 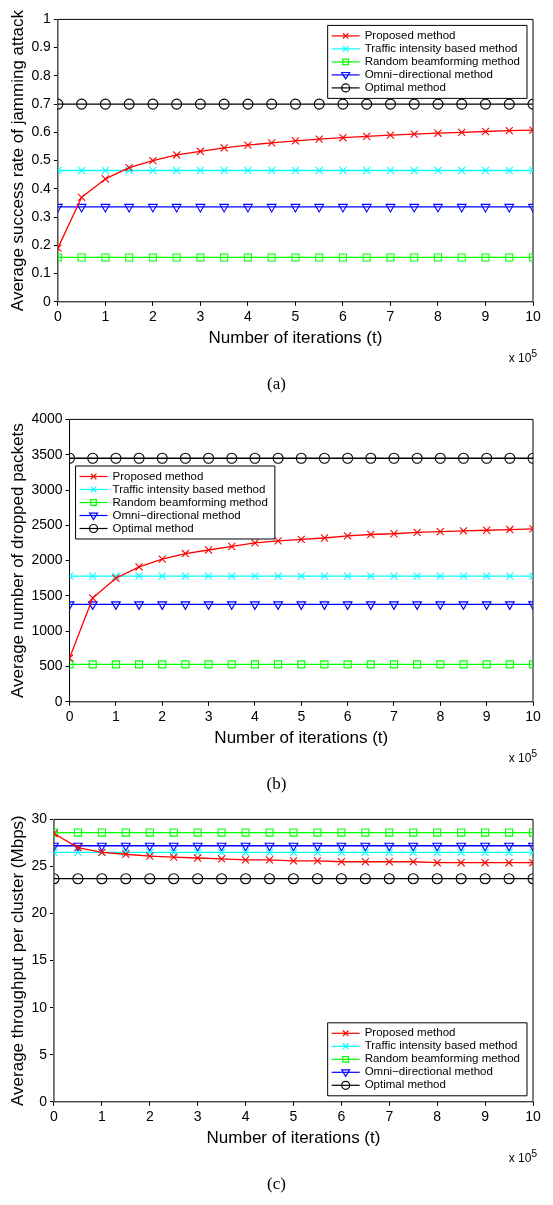 I want to click on y-tick-label: 0.1, so click(x=41, y=272).